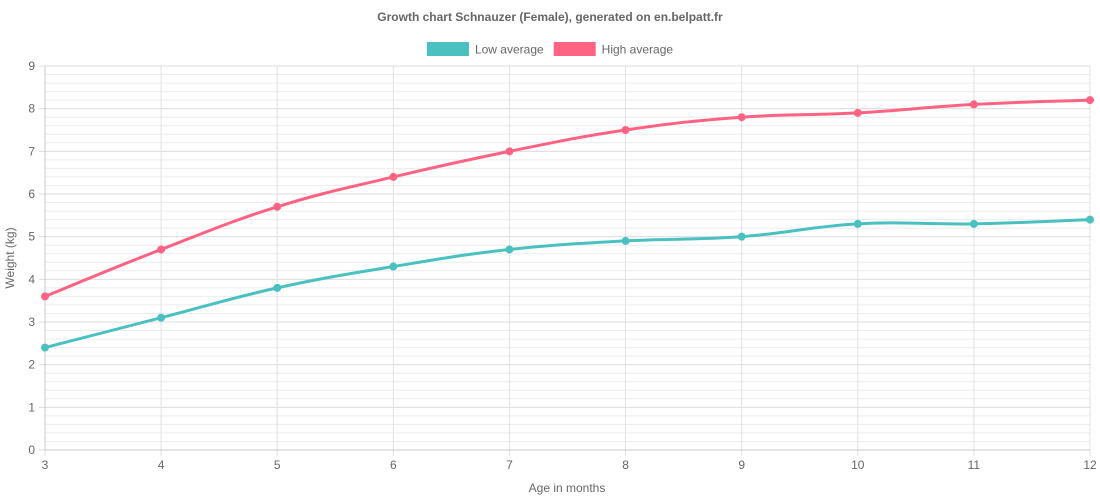 This screenshot has width=1100, height=500. I want to click on x-tick-label: 7, so click(509, 465).